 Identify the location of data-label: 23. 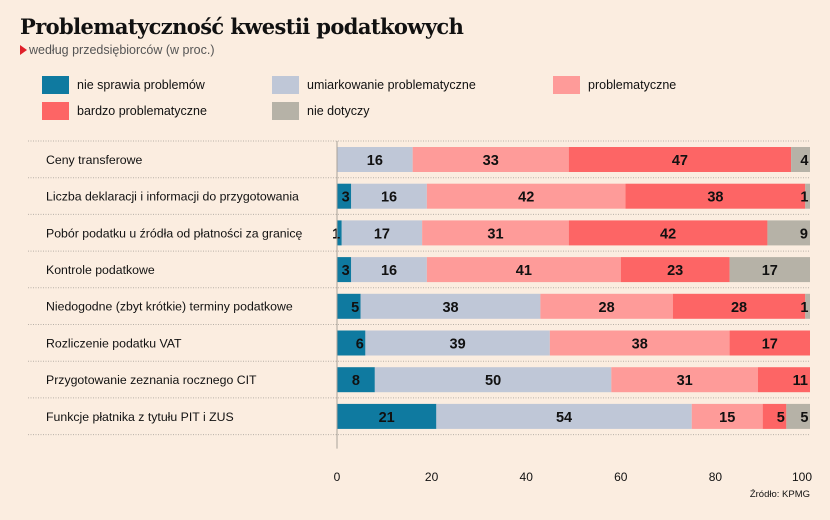
(675, 271).